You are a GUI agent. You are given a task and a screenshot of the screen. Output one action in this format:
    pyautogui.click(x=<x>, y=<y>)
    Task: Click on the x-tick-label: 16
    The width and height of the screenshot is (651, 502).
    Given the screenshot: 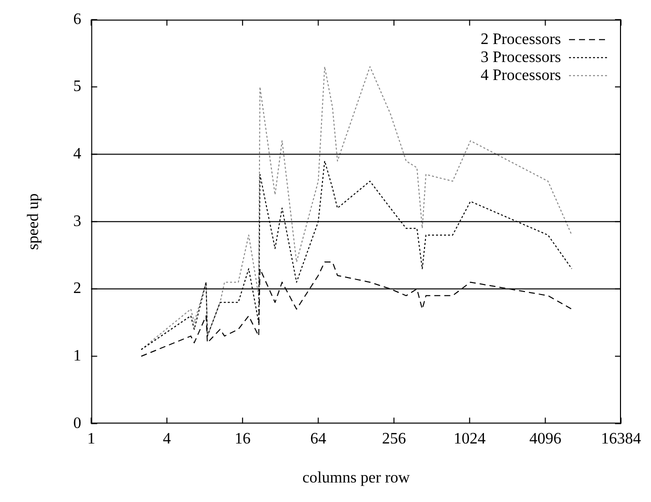 What is the action you would take?
    pyautogui.click(x=242, y=439)
    